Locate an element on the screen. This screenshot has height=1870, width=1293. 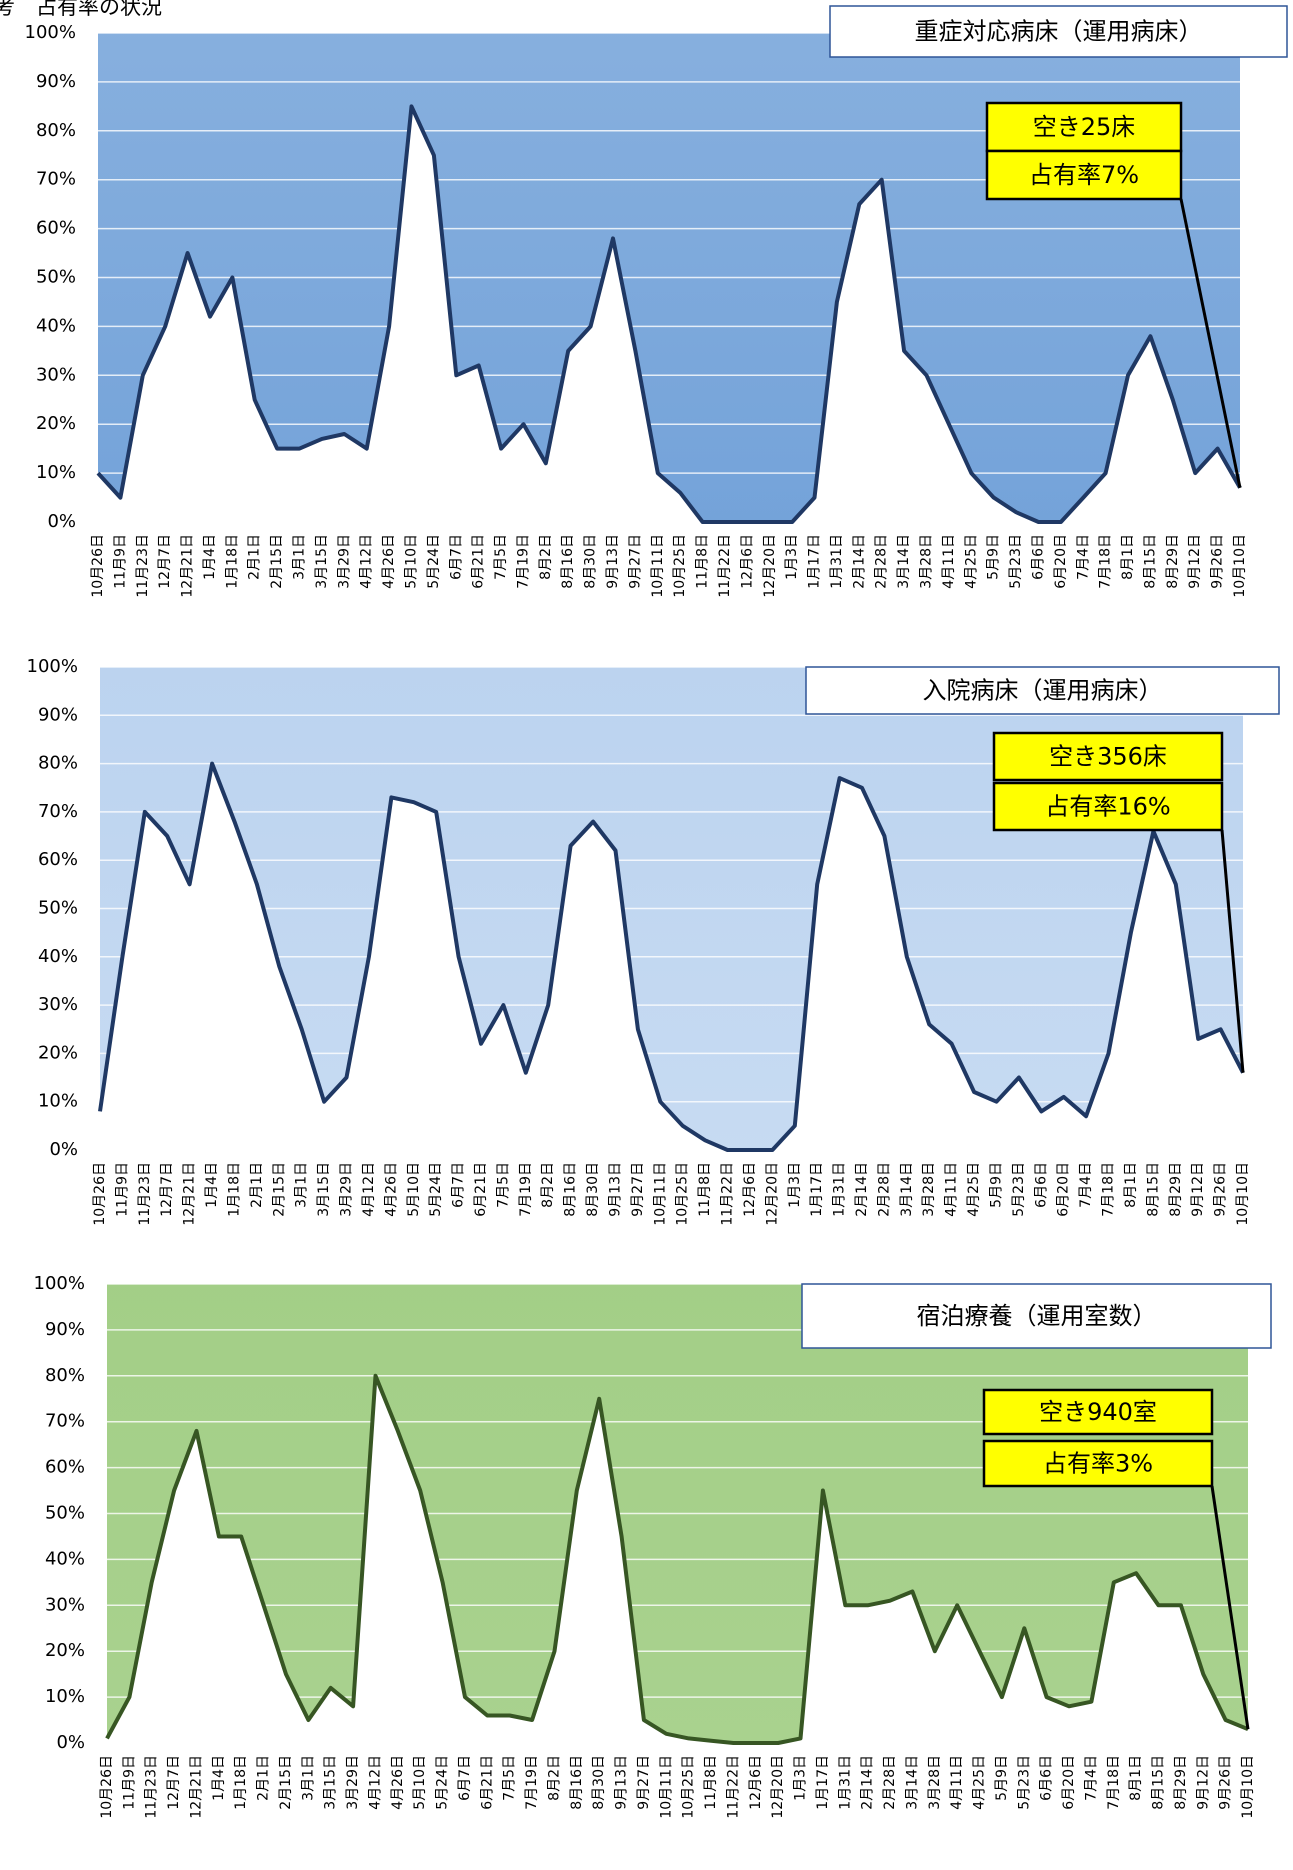
x-tick-label: 3月28日 is located at coordinates (929, 1189).